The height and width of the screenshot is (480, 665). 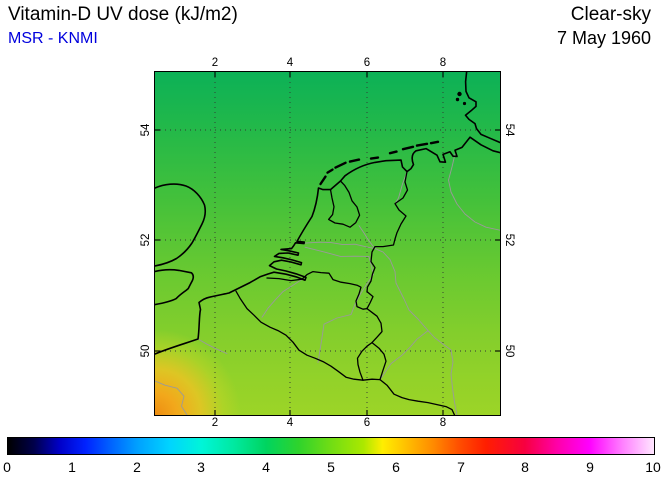 What do you see at coordinates (464, 103) in the screenshot?
I see `pellworm-island` at bounding box center [464, 103].